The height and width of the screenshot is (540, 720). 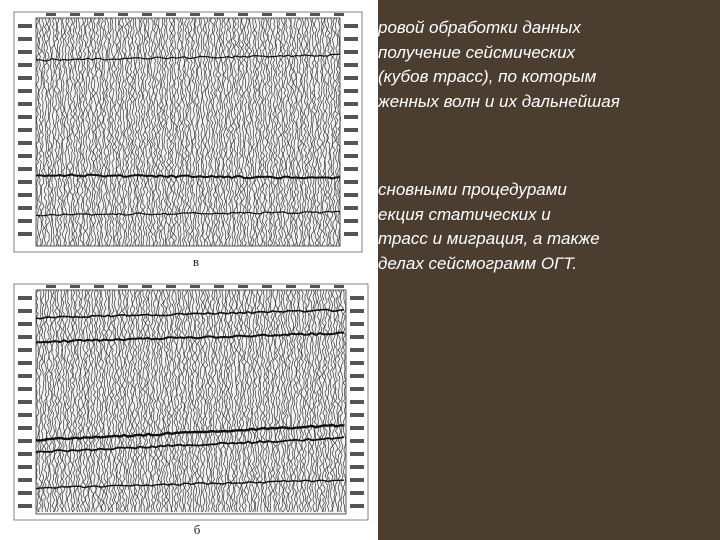 I want to click on text-line: трасс и миграция, а также, so click(x=489, y=238).